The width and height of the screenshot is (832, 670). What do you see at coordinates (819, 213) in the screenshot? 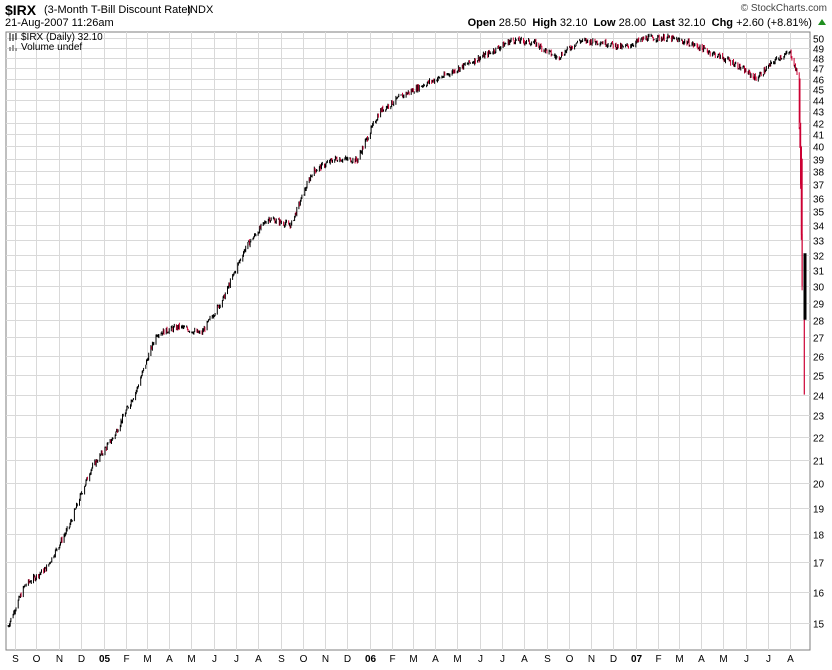
I see `y-tick-label: 35` at bounding box center [819, 213].